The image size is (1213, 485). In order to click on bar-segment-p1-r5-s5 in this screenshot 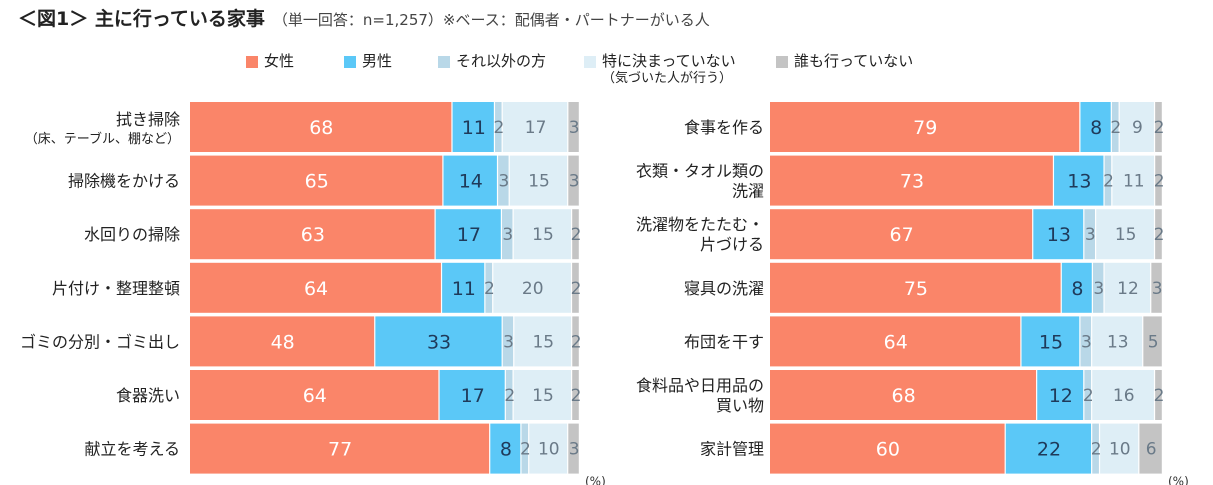, I will do `click(575, 341)`.